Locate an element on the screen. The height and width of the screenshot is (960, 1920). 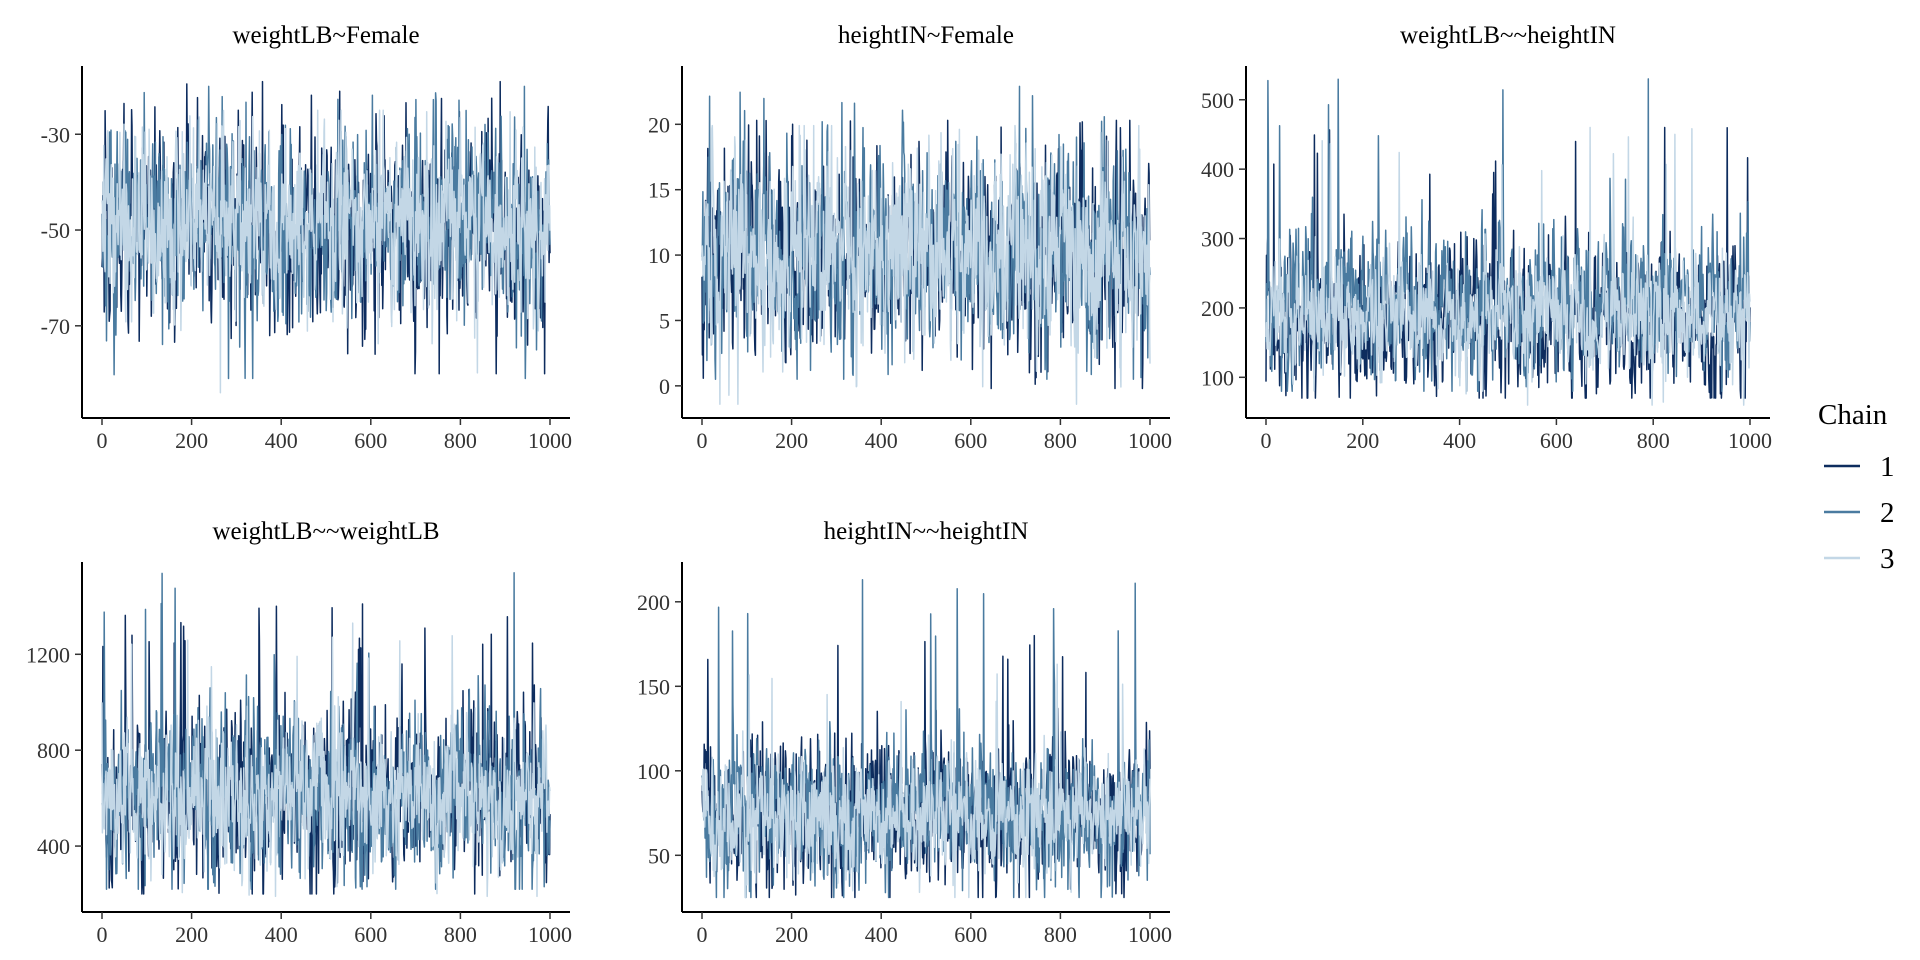
y-tick-label: -70 is located at coordinates (55, 326).